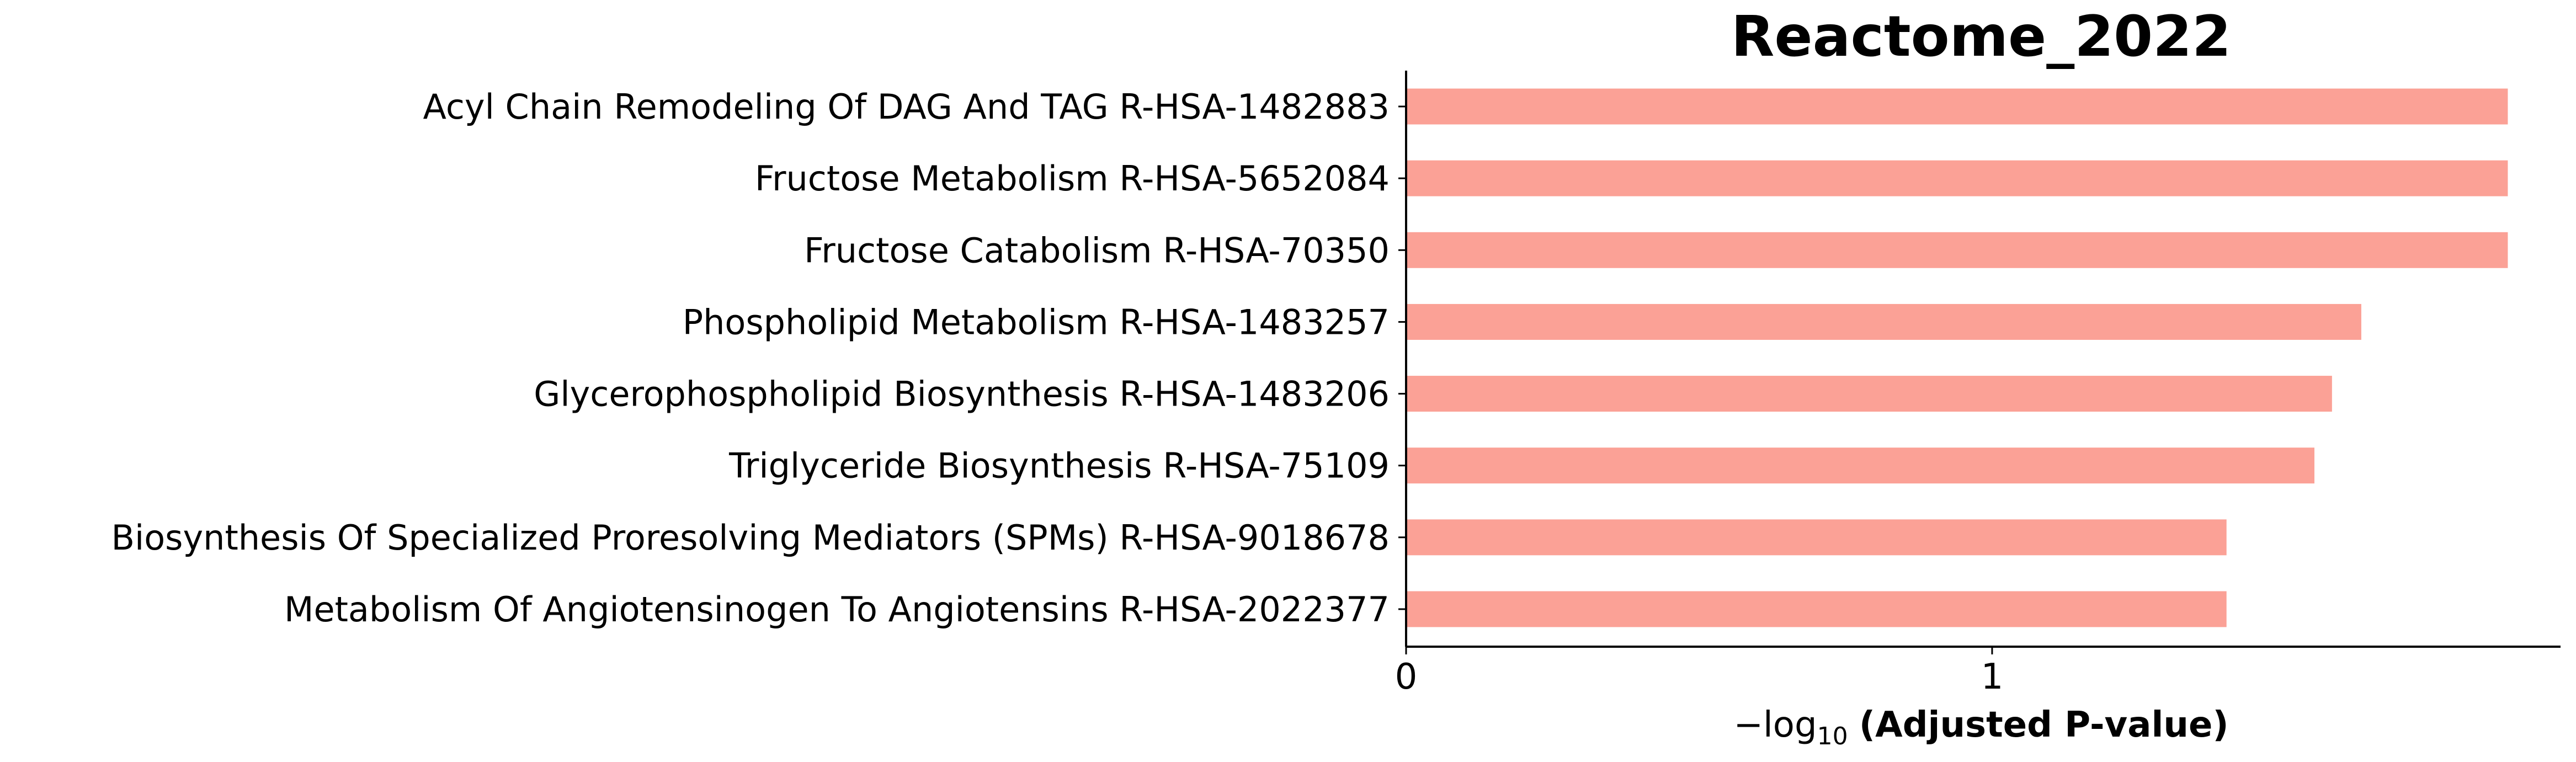 Image resolution: width=2576 pixels, height=762 pixels. I want to click on chart-title: Reactome_2022, so click(1981, 37).